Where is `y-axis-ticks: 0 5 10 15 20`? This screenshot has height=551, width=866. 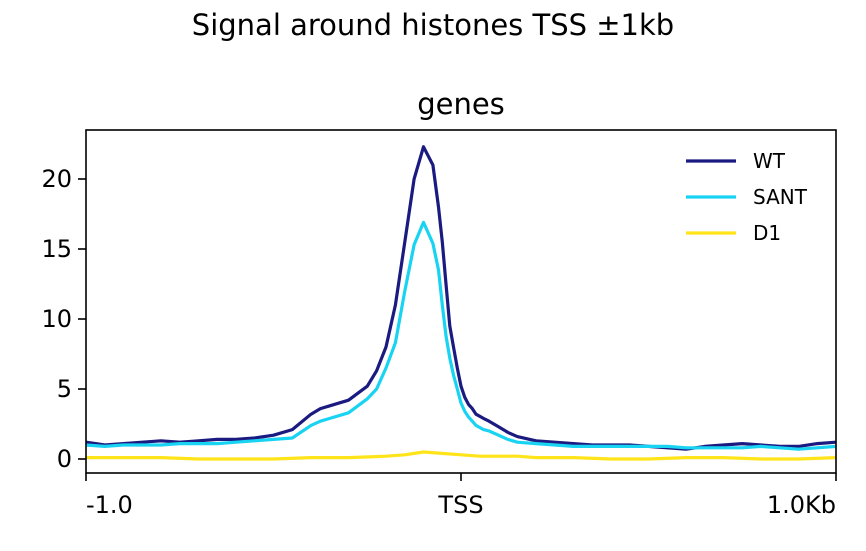 y-axis-ticks: 0 5 10 15 20 is located at coordinates (63, 319).